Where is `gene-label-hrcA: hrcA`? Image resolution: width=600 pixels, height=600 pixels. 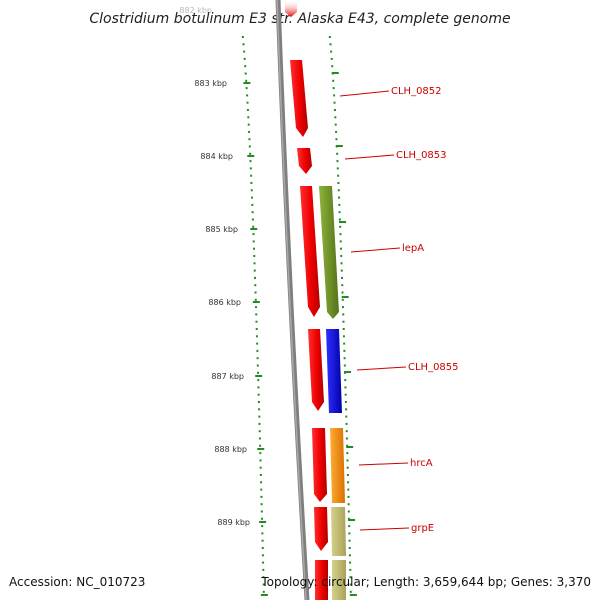
gene-label-hrcA: hrcA is located at coordinates (421, 463).